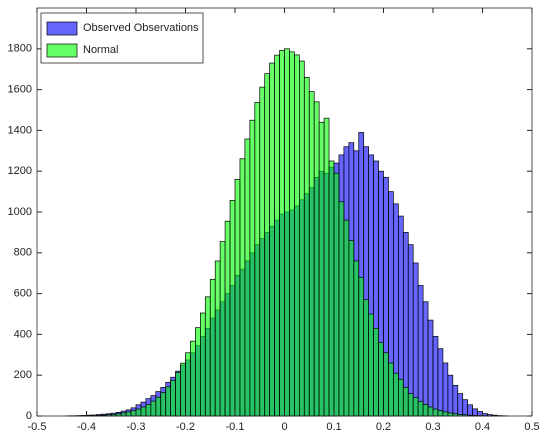 The width and height of the screenshot is (554, 436). Describe the element at coordinates (383, 427) in the screenshot. I see `x-tick-label: 0.2` at that location.